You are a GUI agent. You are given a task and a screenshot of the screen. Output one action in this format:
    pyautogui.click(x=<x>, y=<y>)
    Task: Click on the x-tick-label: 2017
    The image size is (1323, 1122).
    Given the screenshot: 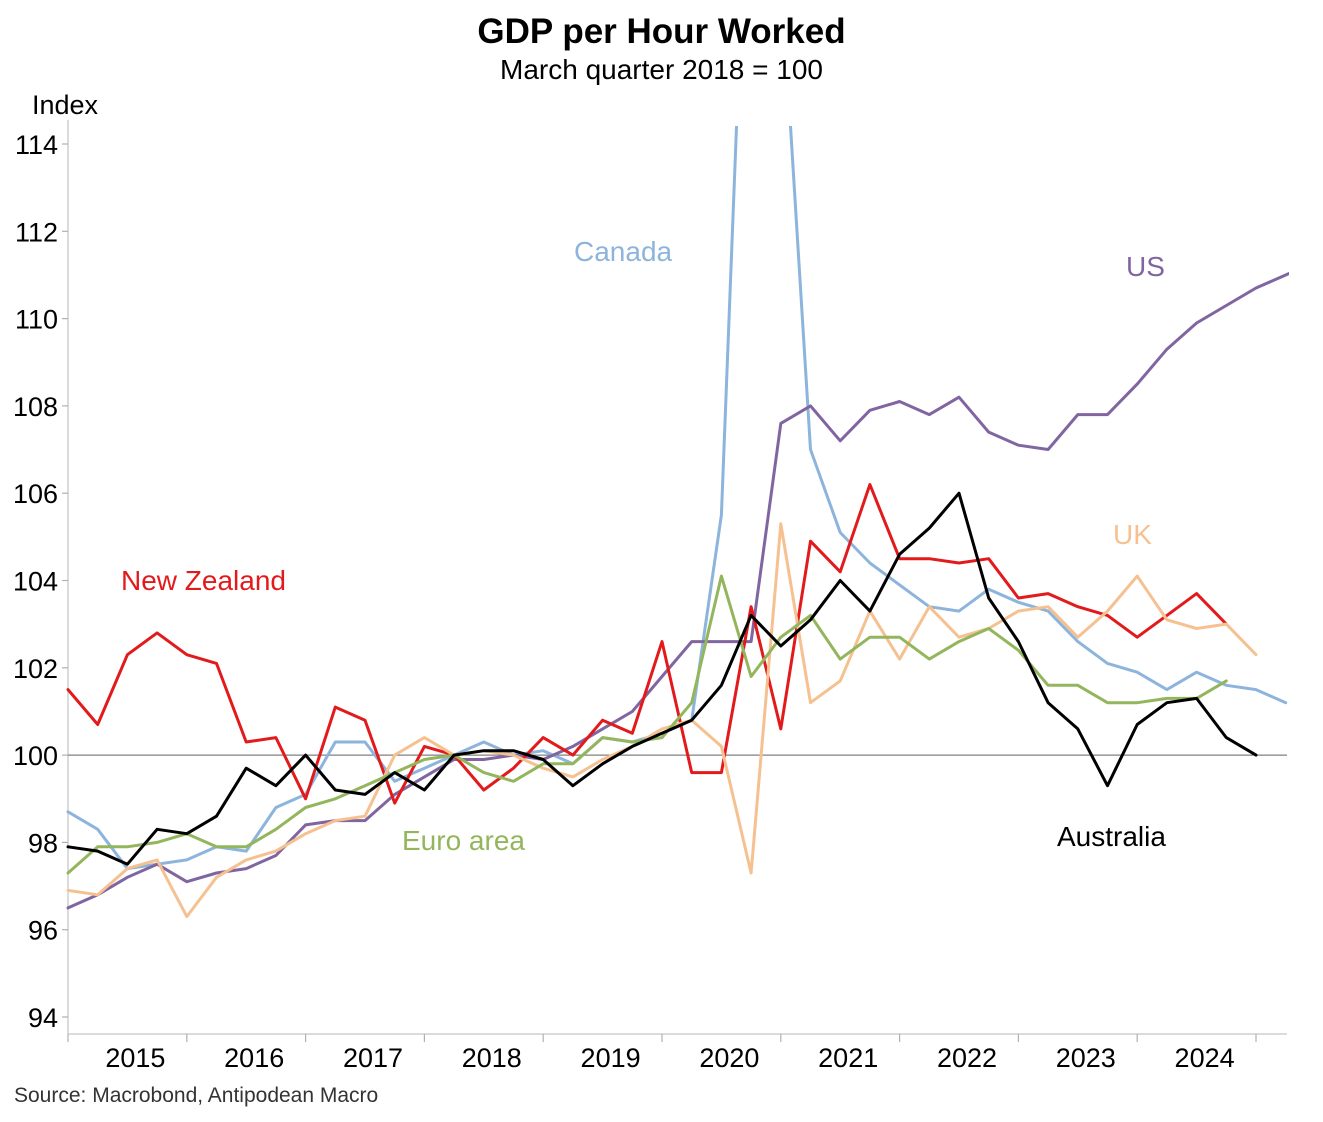 What is the action you would take?
    pyautogui.click(x=373, y=1058)
    